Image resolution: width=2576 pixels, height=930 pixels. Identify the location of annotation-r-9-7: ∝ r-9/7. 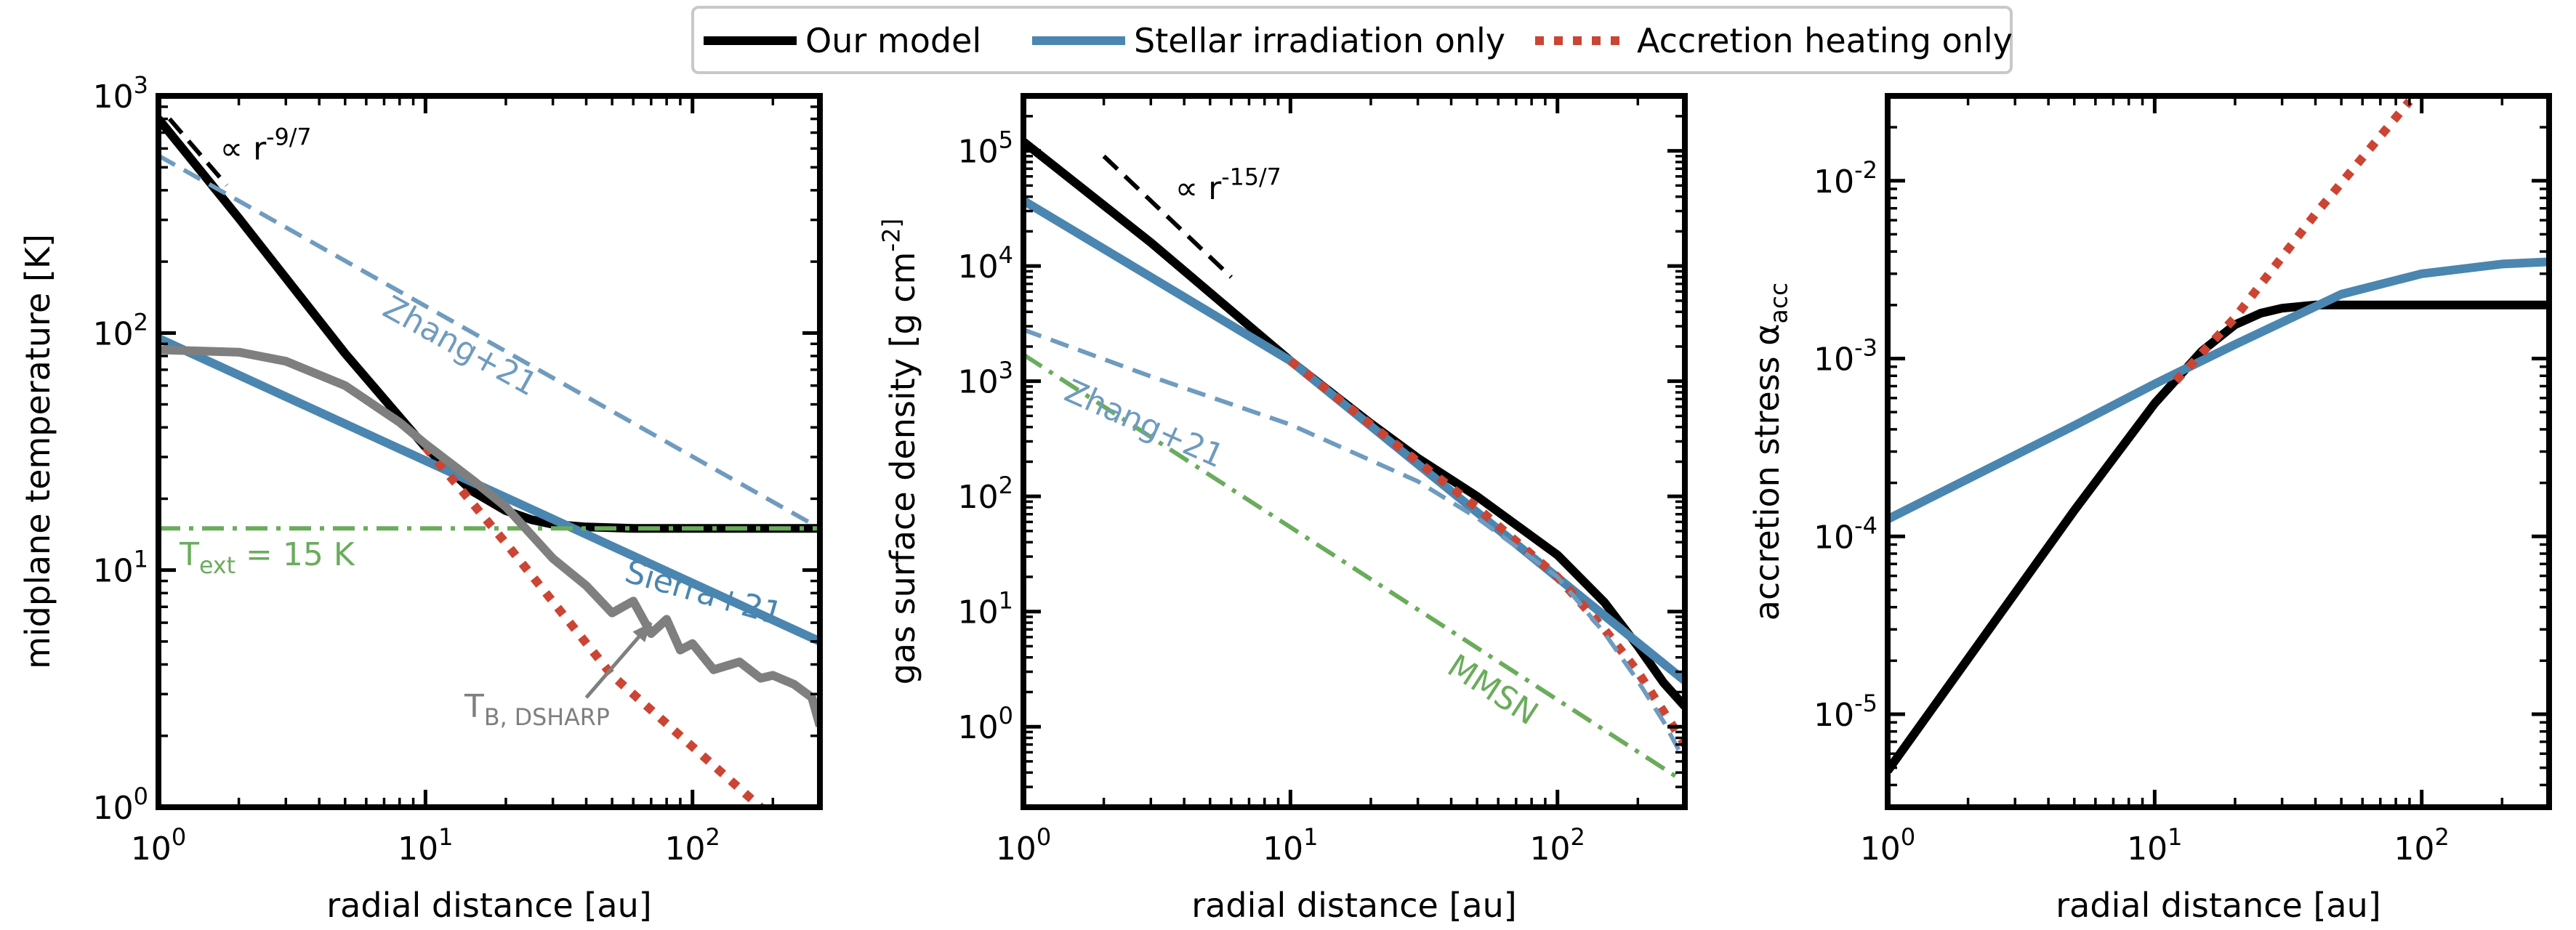
(266, 147).